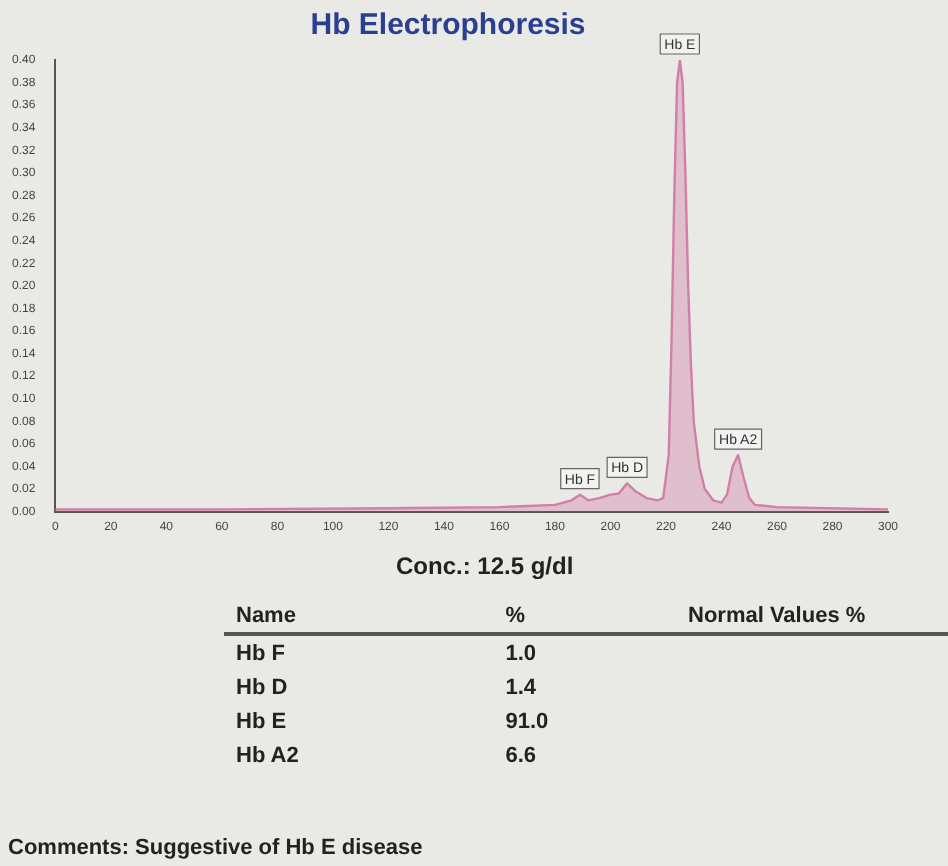 The image size is (948, 866). I want to click on text: 91.0, so click(527, 722).